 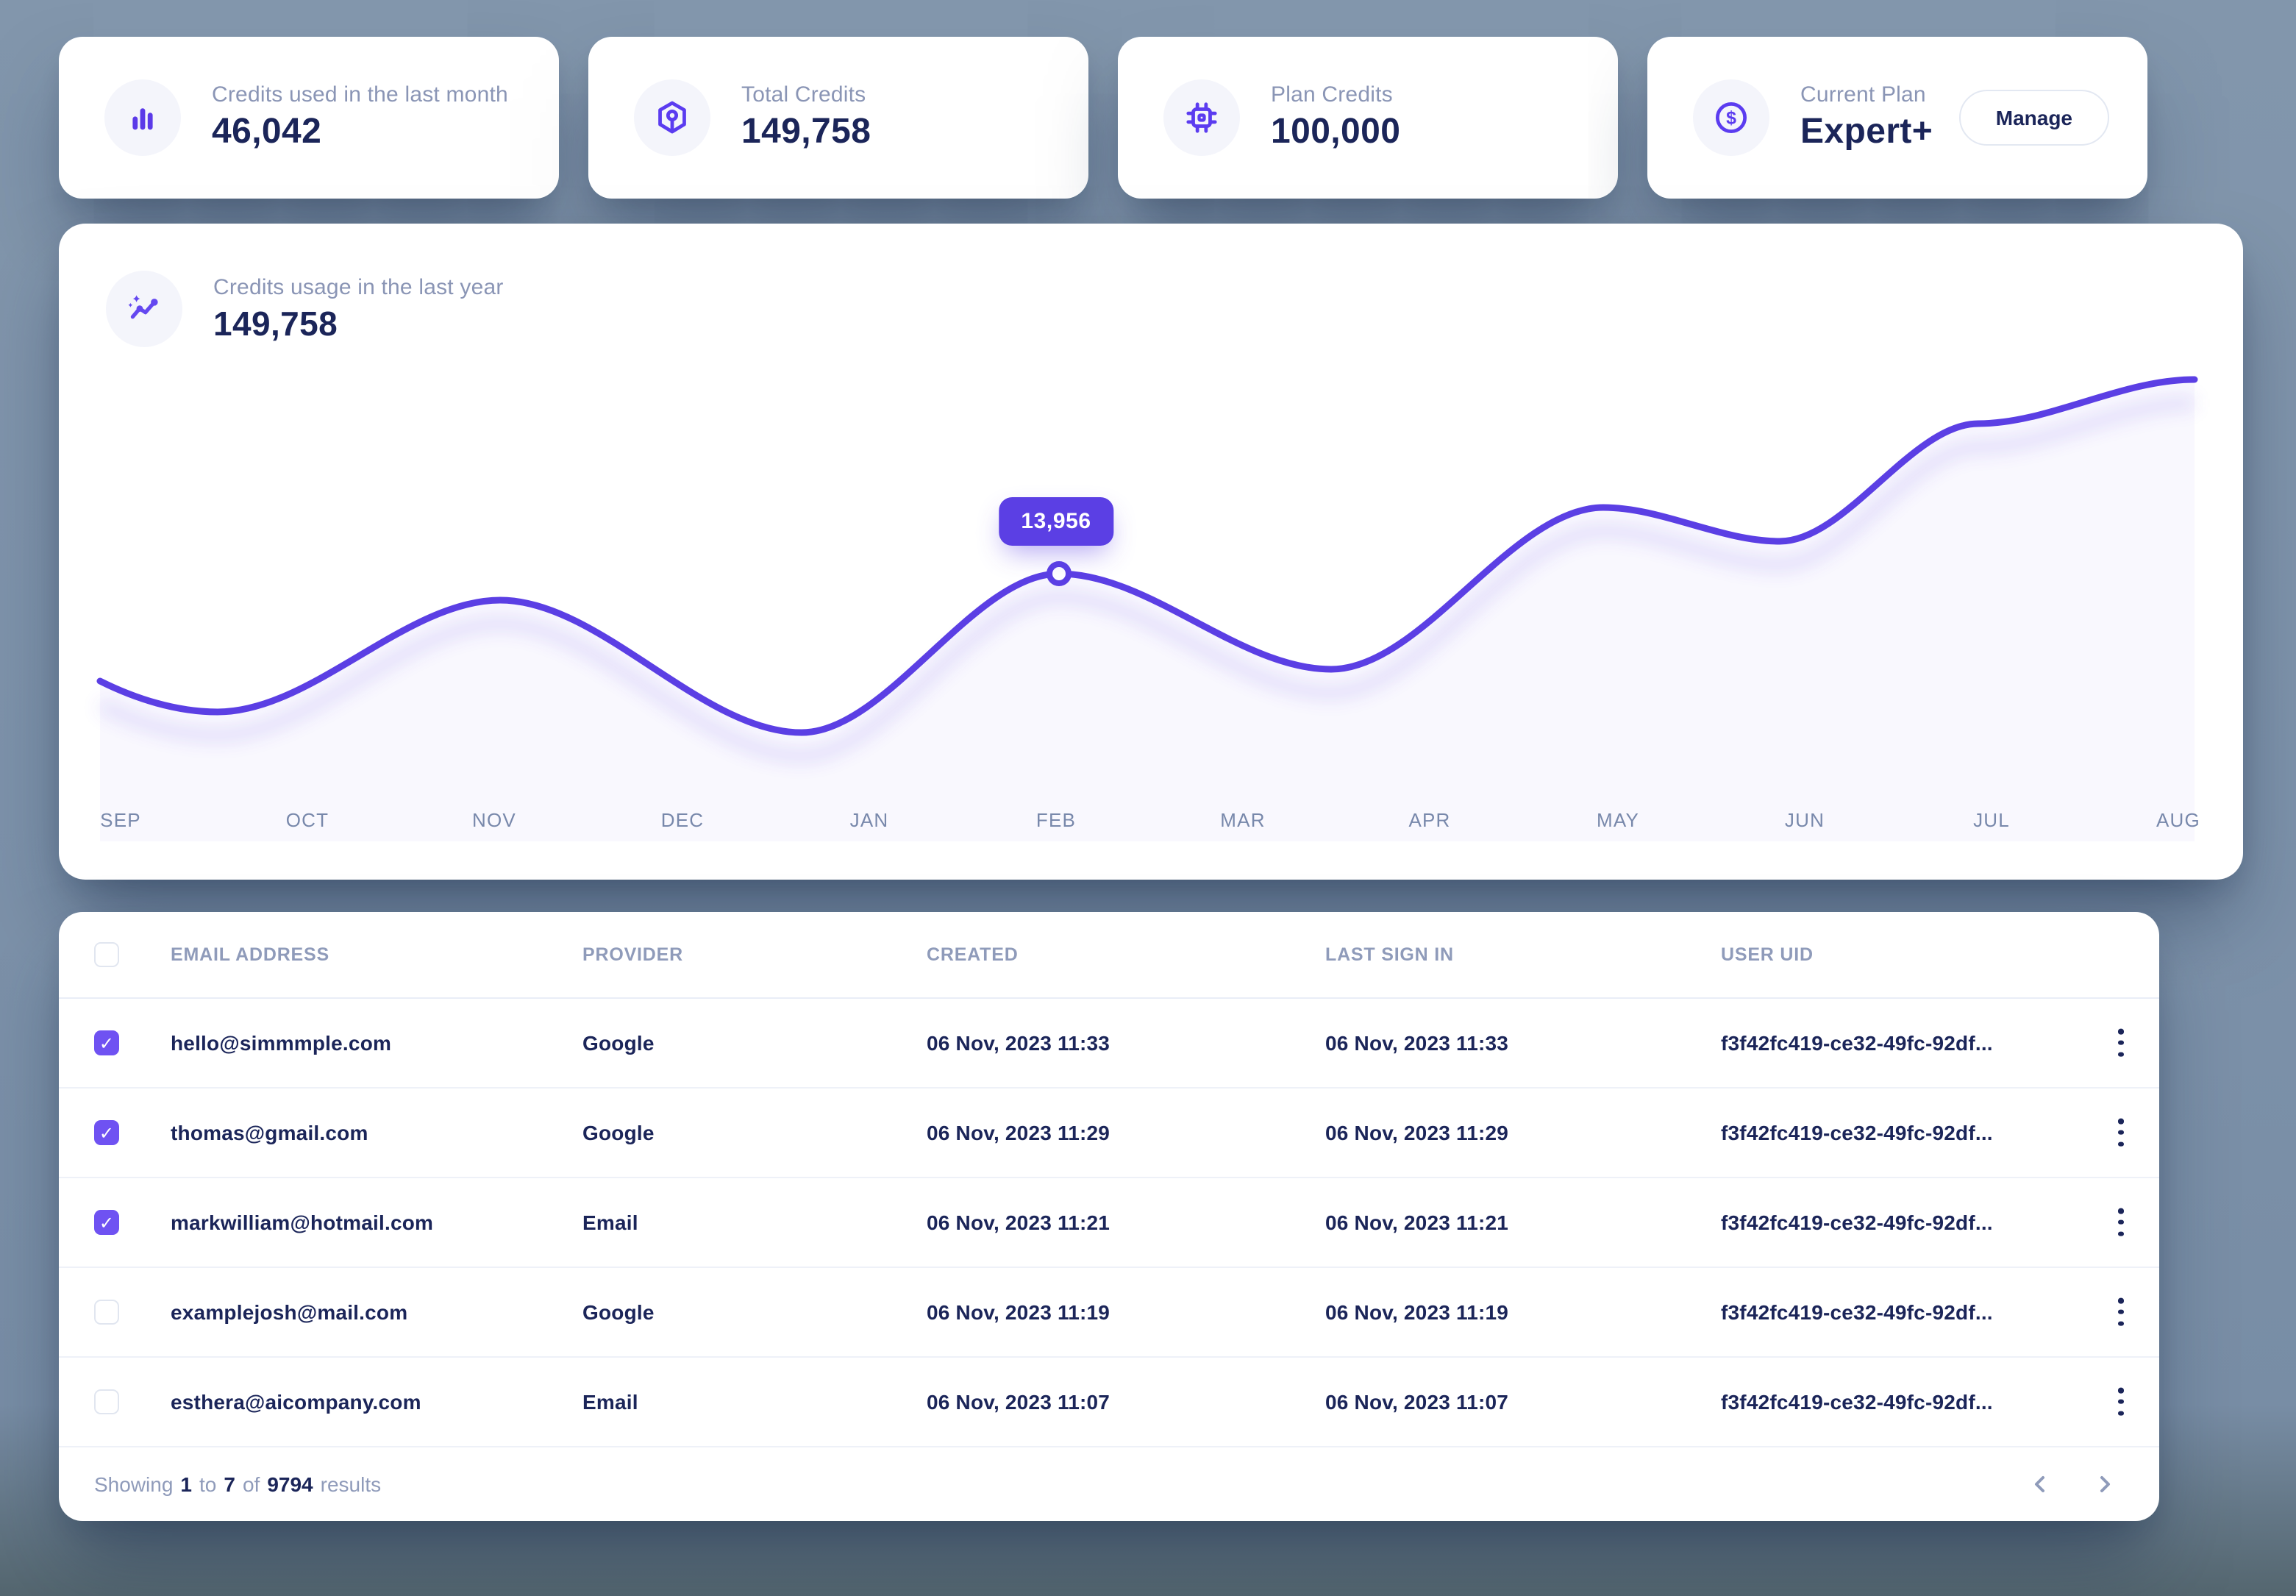 What do you see at coordinates (270, 1132) in the screenshot?
I see `cell-email: thomas@gmail.com` at bounding box center [270, 1132].